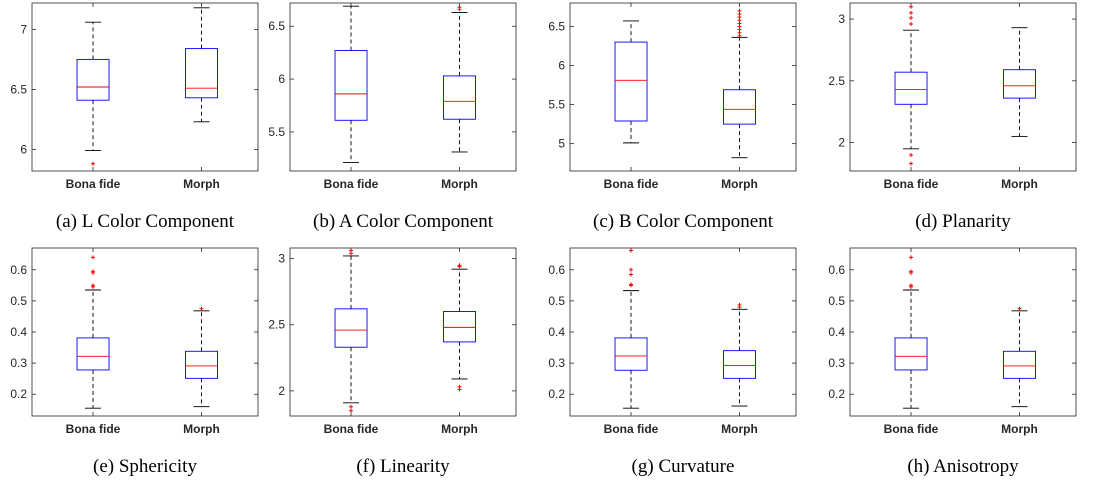 The height and width of the screenshot is (480, 1114). What do you see at coordinates (23, 29) in the screenshot?
I see `y-tick-label: 7` at bounding box center [23, 29].